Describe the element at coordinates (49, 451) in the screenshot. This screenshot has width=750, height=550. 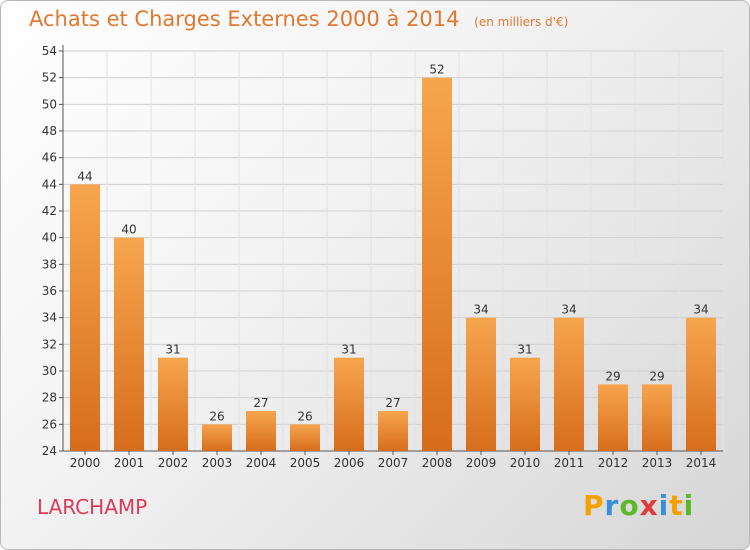
I see `y-tick-label: 24` at that location.